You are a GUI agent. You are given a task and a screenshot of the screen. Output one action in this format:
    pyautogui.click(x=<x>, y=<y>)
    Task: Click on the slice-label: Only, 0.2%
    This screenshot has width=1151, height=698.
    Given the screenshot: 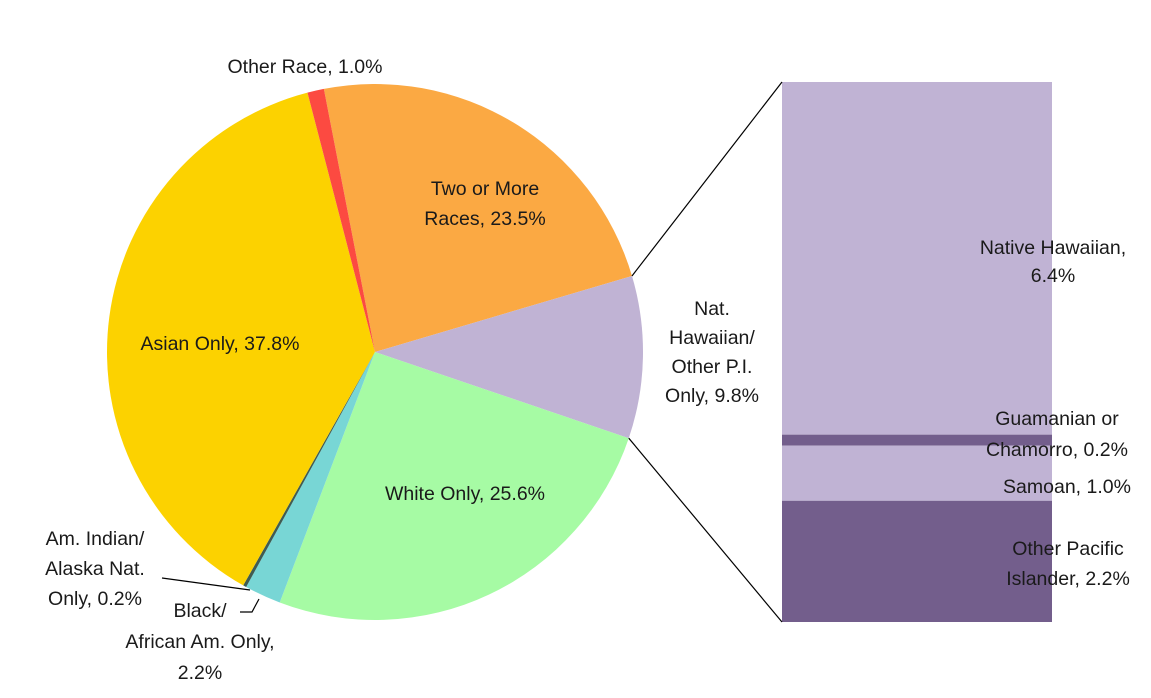 What is the action you would take?
    pyautogui.click(x=95, y=599)
    